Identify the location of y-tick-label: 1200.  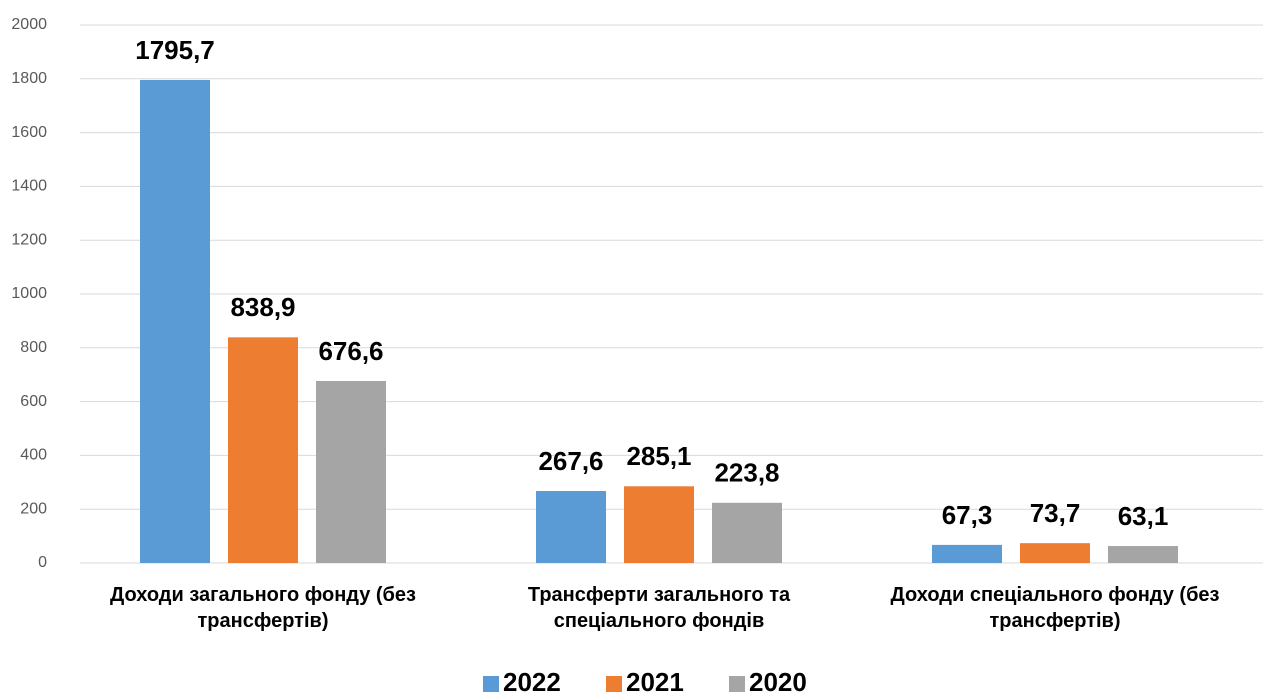
(29, 239).